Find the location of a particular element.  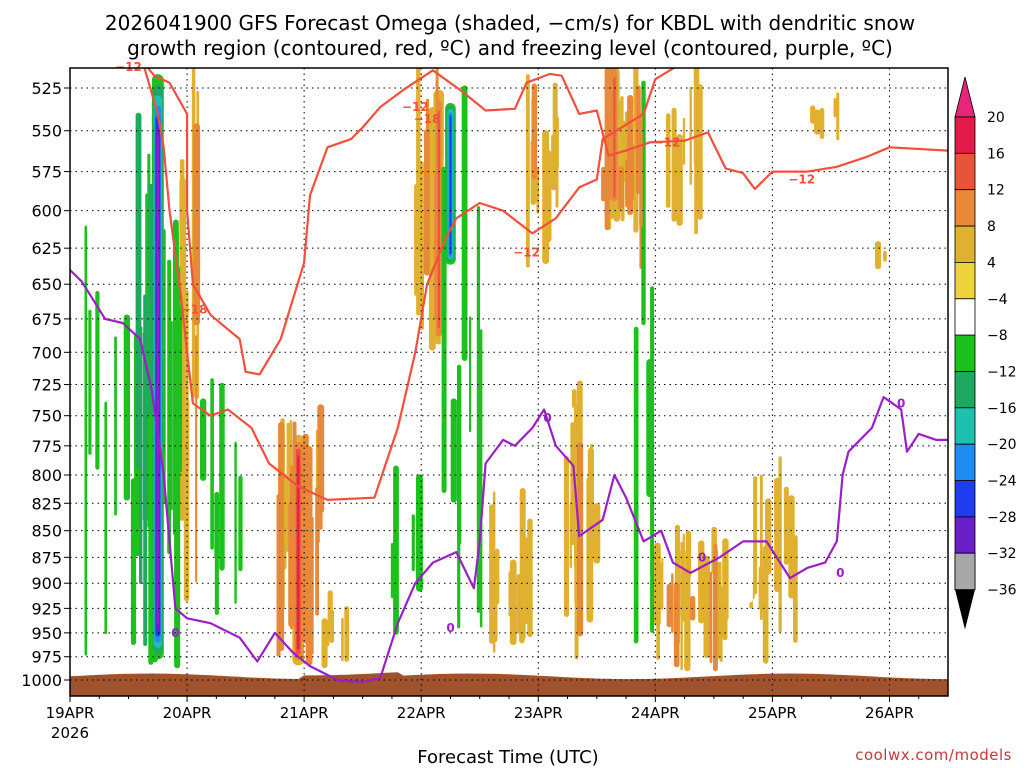

y-tick-label: 950 is located at coordinates (46, 633).